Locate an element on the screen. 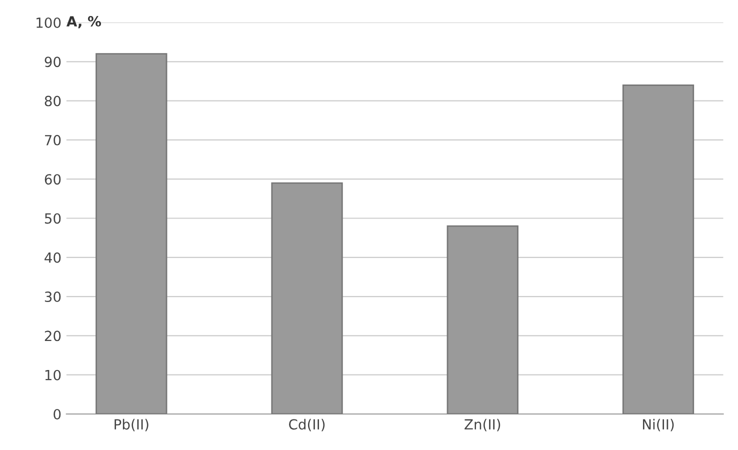 This screenshot has width=738, height=450. x-tick-label: Zn(II) is located at coordinates (482, 425).